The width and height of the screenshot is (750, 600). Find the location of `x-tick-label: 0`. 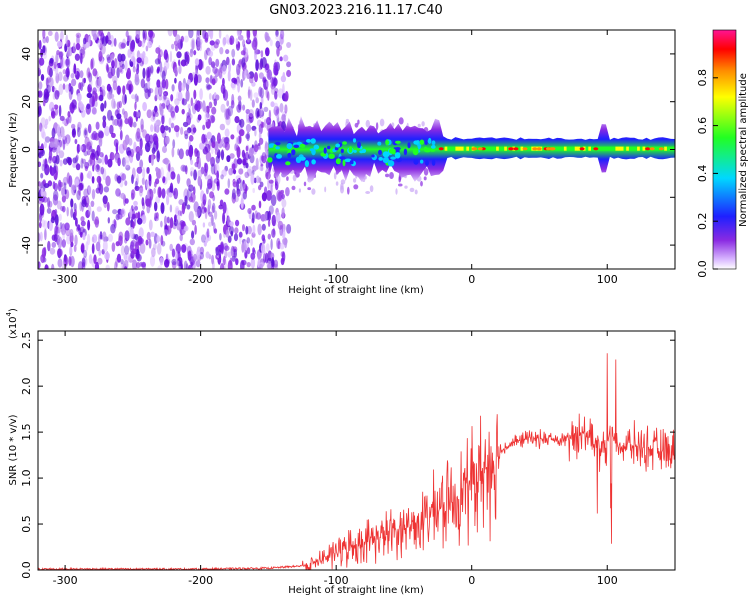

x-tick-label: 0 is located at coordinates (471, 279).